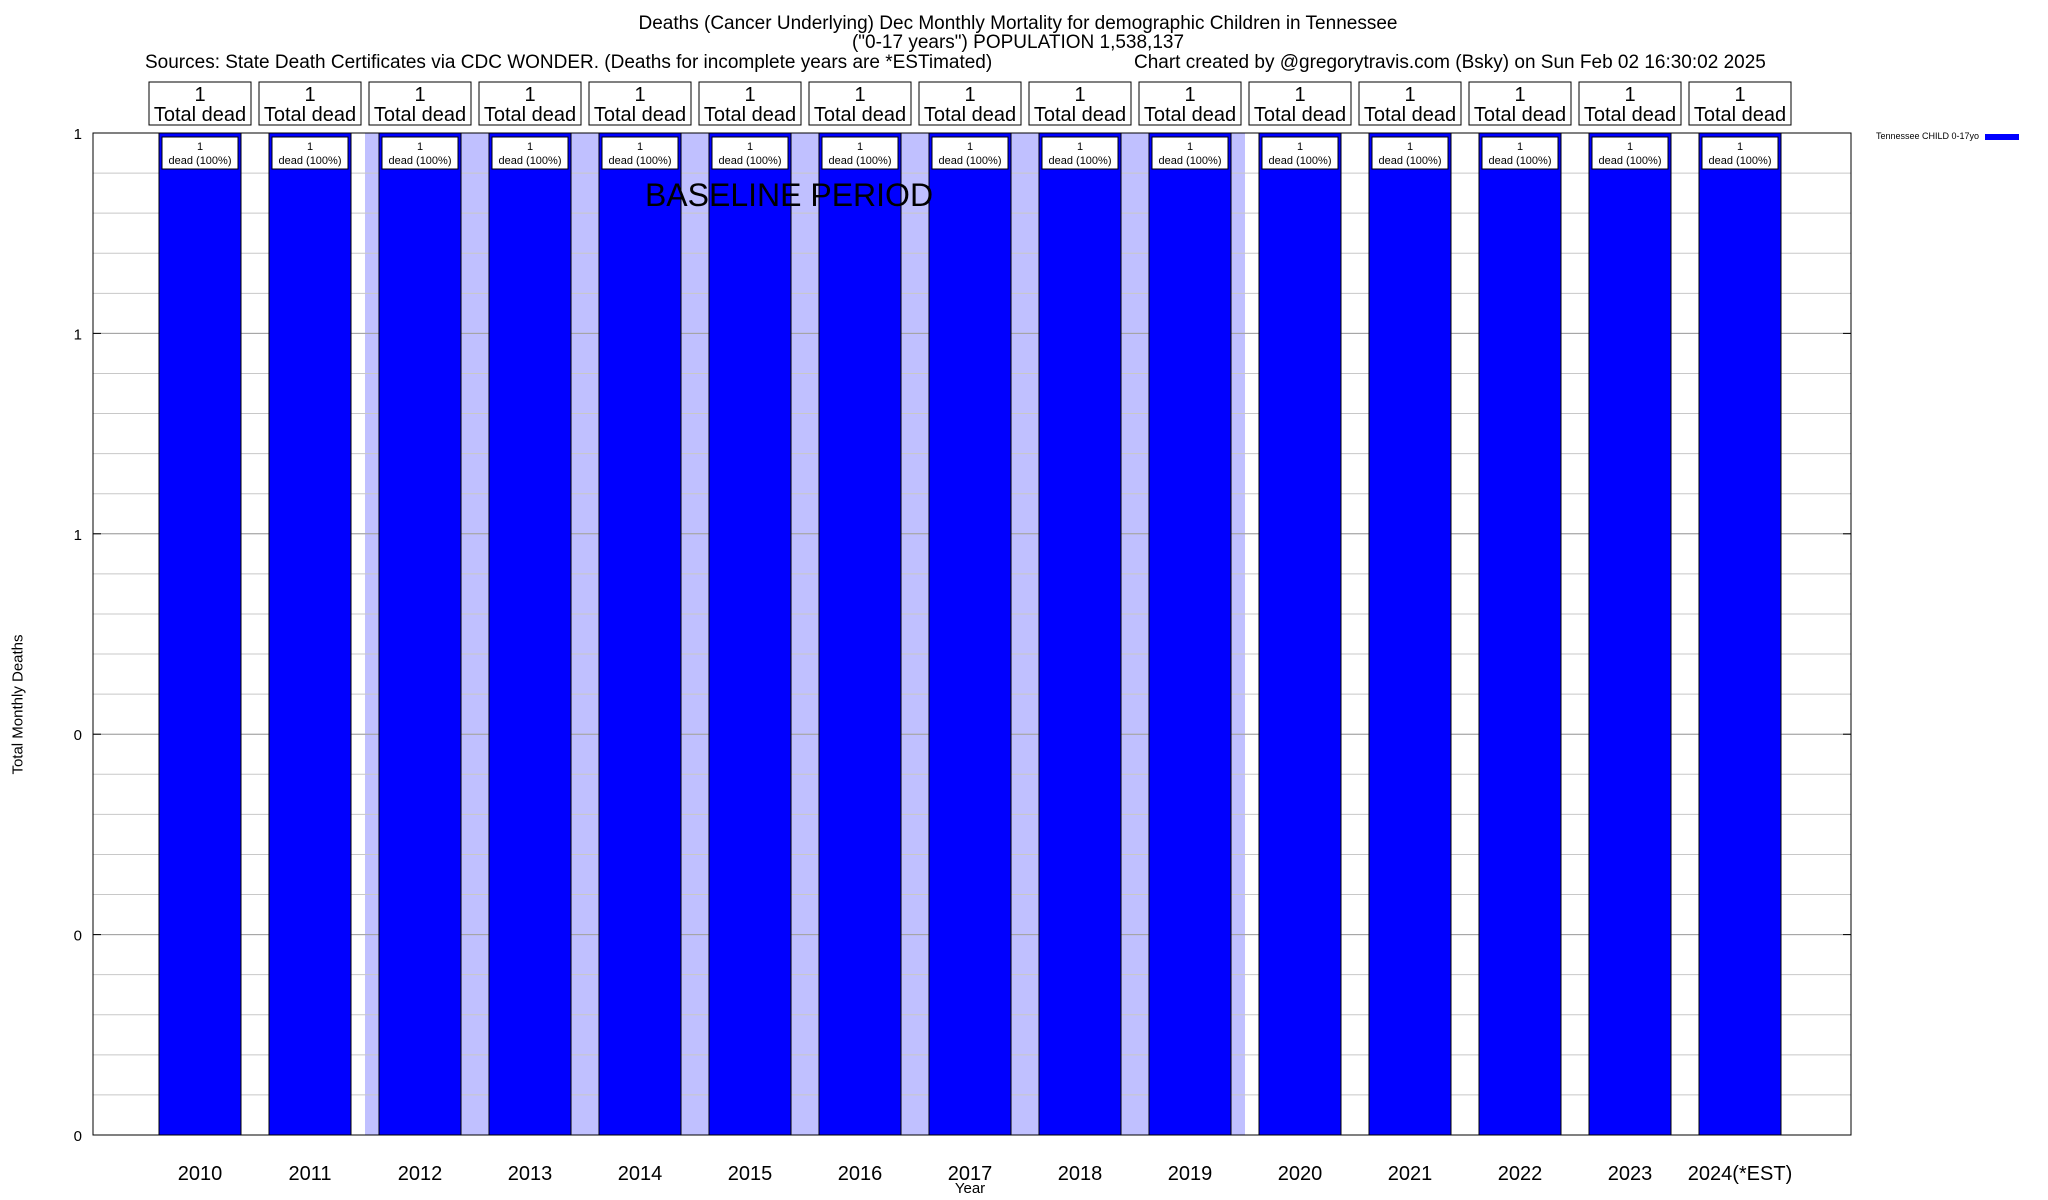 Image resolution: width=2048 pixels, height=1200 pixels. Describe the element at coordinates (1300, 1174) in the screenshot. I see `x-tick-label: 2020` at that location.